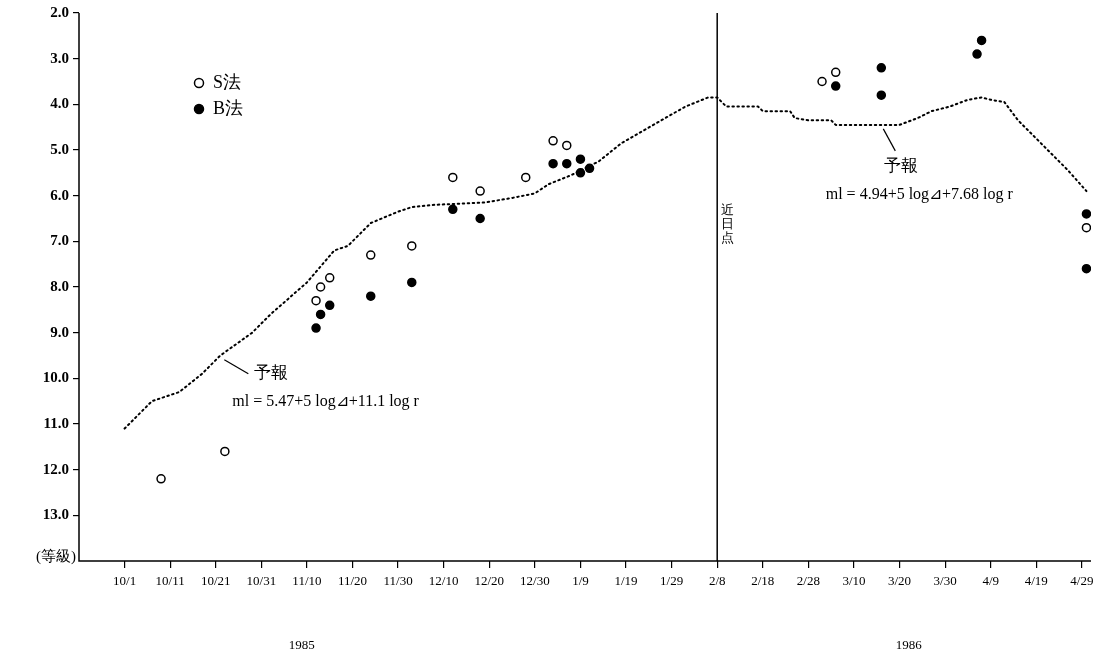 This screenshot has height=665, width=1120. Describe the element at coordinates (1082, 581) in the screenshot. I see `x-tick-label: 4/29` at that location.